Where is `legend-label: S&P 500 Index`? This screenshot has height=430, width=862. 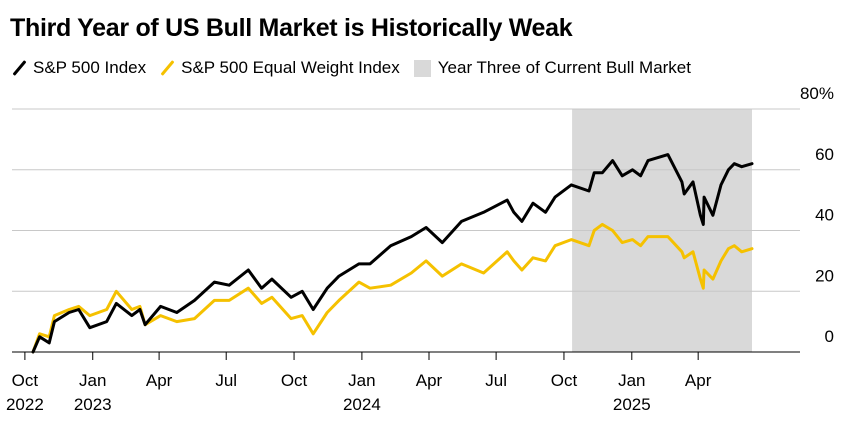 legend-label: S&P 500 Index is located at coordinates (90, 67).